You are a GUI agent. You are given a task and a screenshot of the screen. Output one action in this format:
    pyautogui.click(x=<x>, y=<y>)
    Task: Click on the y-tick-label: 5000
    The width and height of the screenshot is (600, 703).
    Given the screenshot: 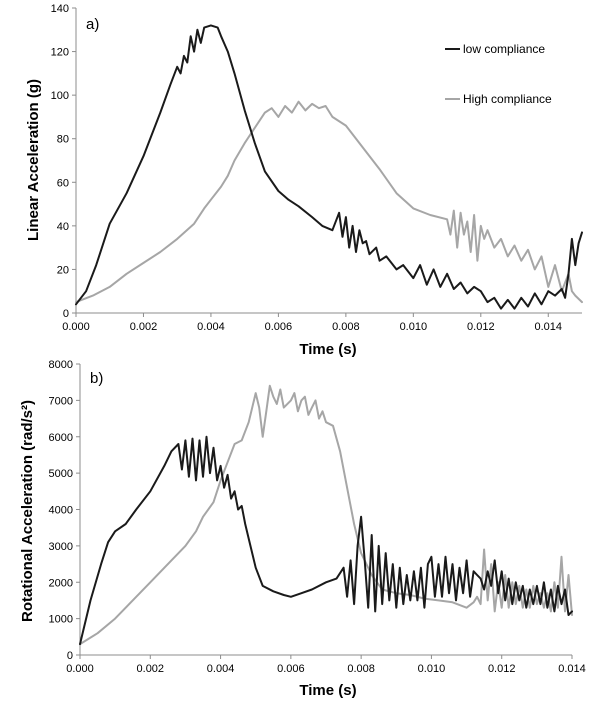 What is the action you would take?
    pyautogui.click(x=61, y=474)
    